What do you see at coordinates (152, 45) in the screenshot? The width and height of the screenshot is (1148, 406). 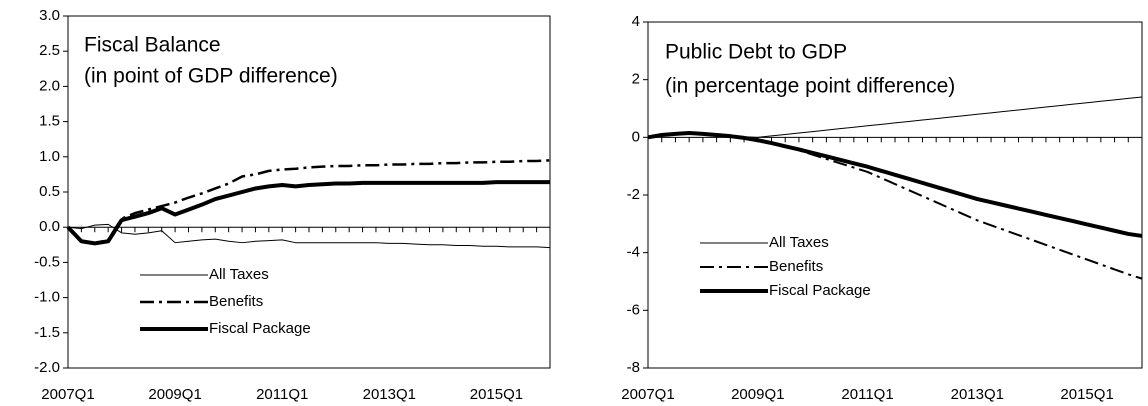 I see `chart-title: Fiscal Balance` at bounding box center [152, 45].